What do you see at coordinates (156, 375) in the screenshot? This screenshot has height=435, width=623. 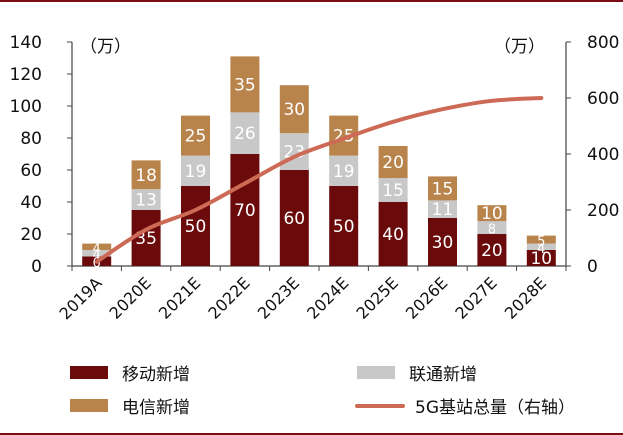 I see `legend-label-mobile: 移动新增` at bounding box center [156, 375].